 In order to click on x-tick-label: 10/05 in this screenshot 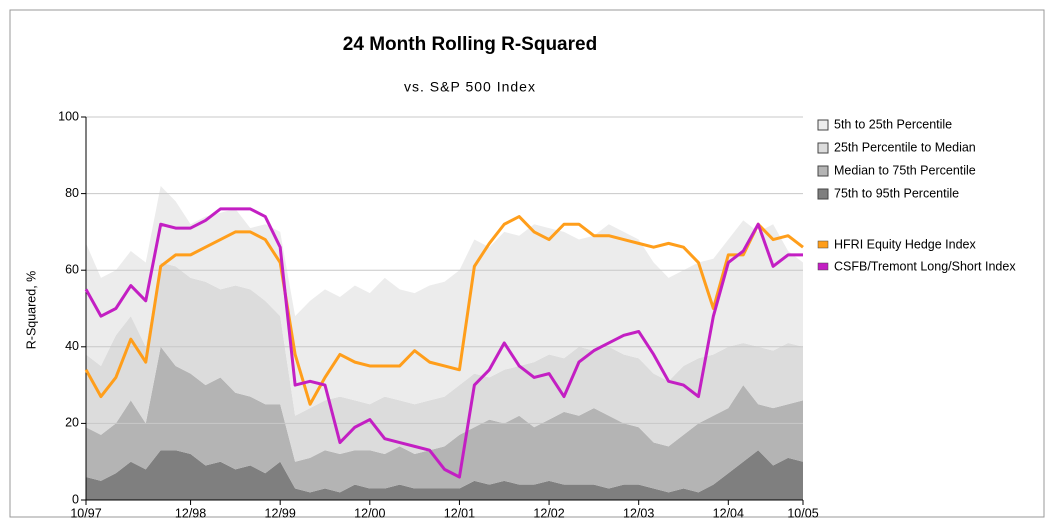, I will do `click(802, 513)`.